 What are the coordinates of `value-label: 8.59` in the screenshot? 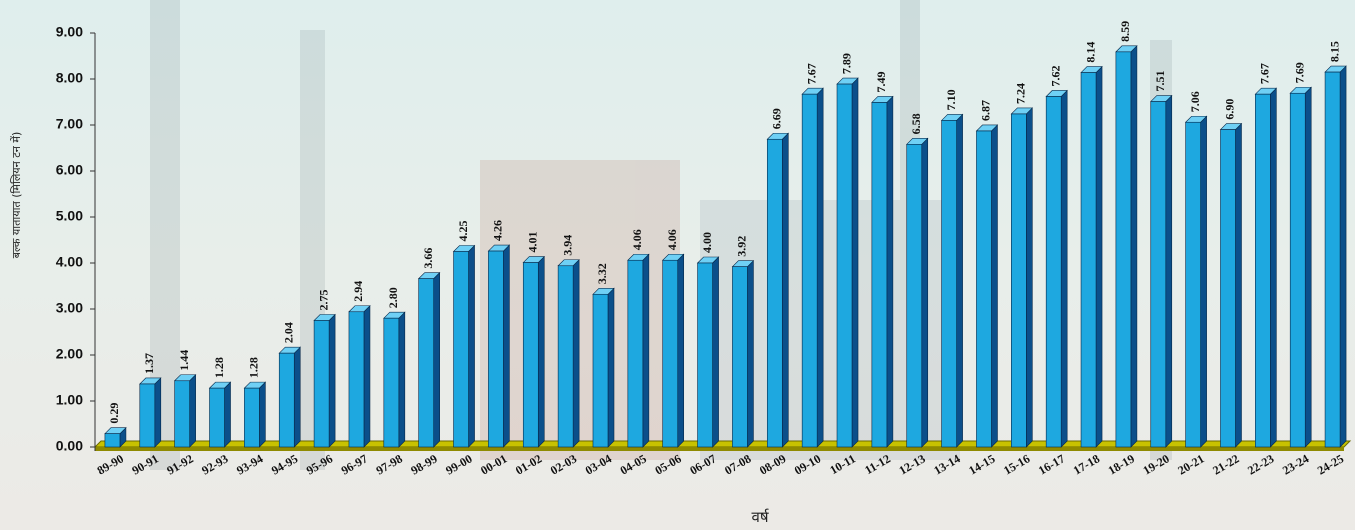 It's located at (1125, 31).